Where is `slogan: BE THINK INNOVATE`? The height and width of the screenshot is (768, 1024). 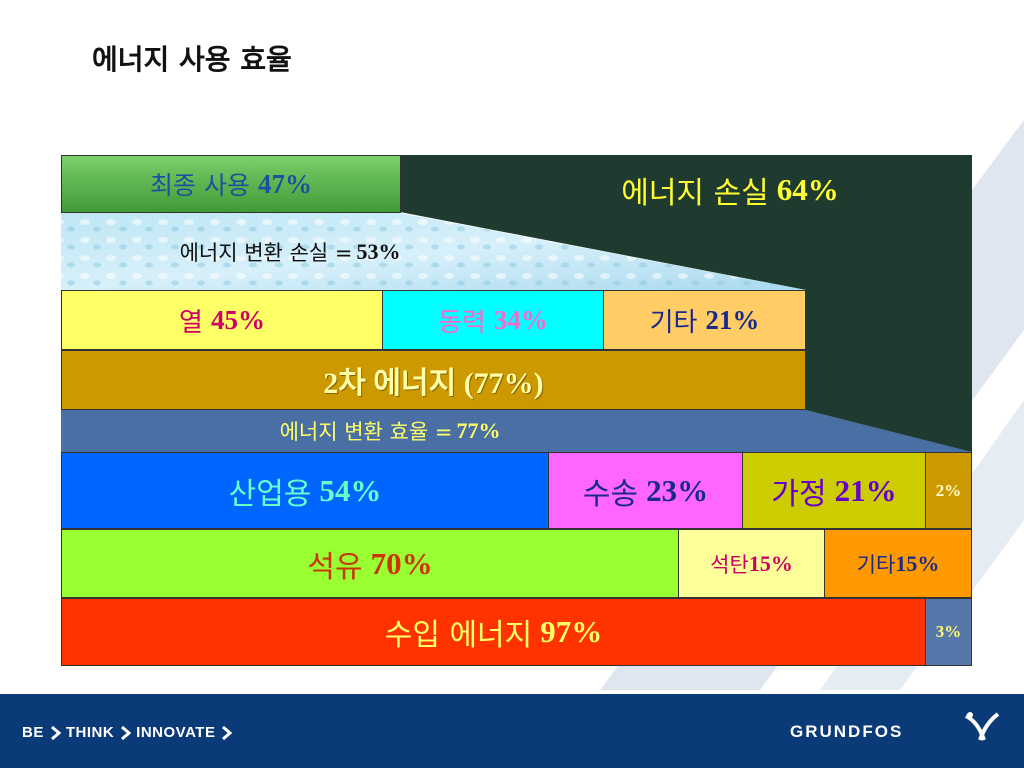 slogan: BE THINK INNOVATE is located at coordinates (128, 732).